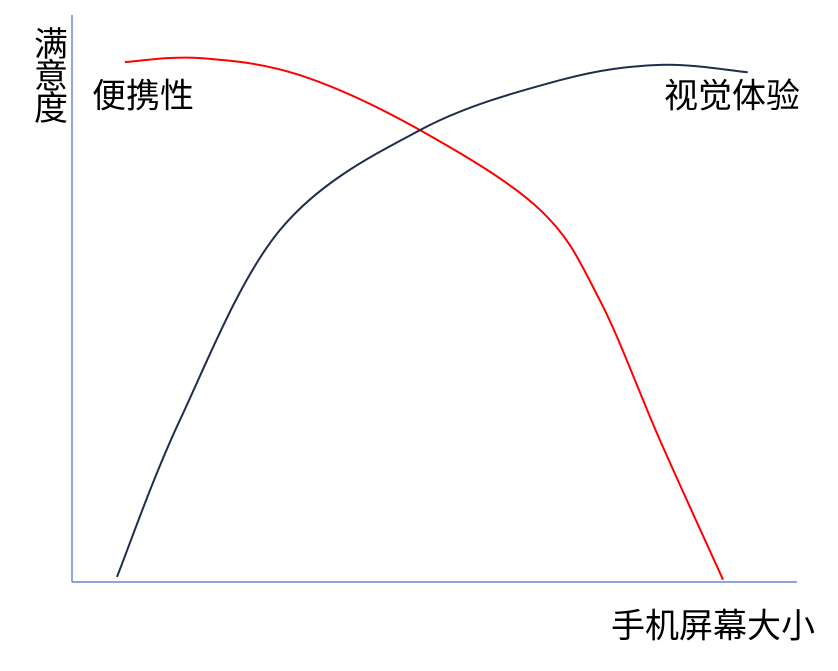 This screenshot has height=671, width=838. Describe the element at coordinates (732, 97) in the screenshot. I see `series-label: 视觉体验` at that location.